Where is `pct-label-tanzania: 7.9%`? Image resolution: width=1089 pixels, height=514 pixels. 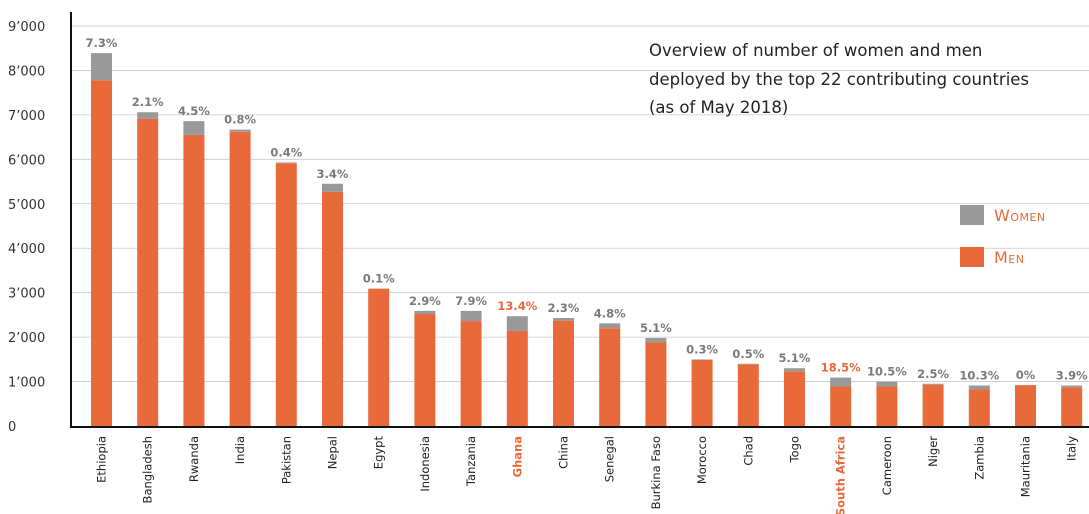
pct-label-tanzania: 7.9% is located at coordinates (471, 301).